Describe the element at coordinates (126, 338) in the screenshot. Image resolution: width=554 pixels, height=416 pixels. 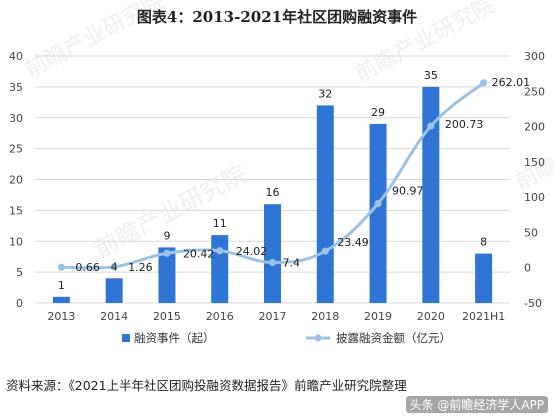
I see `legend-bar-swatch` at that location.